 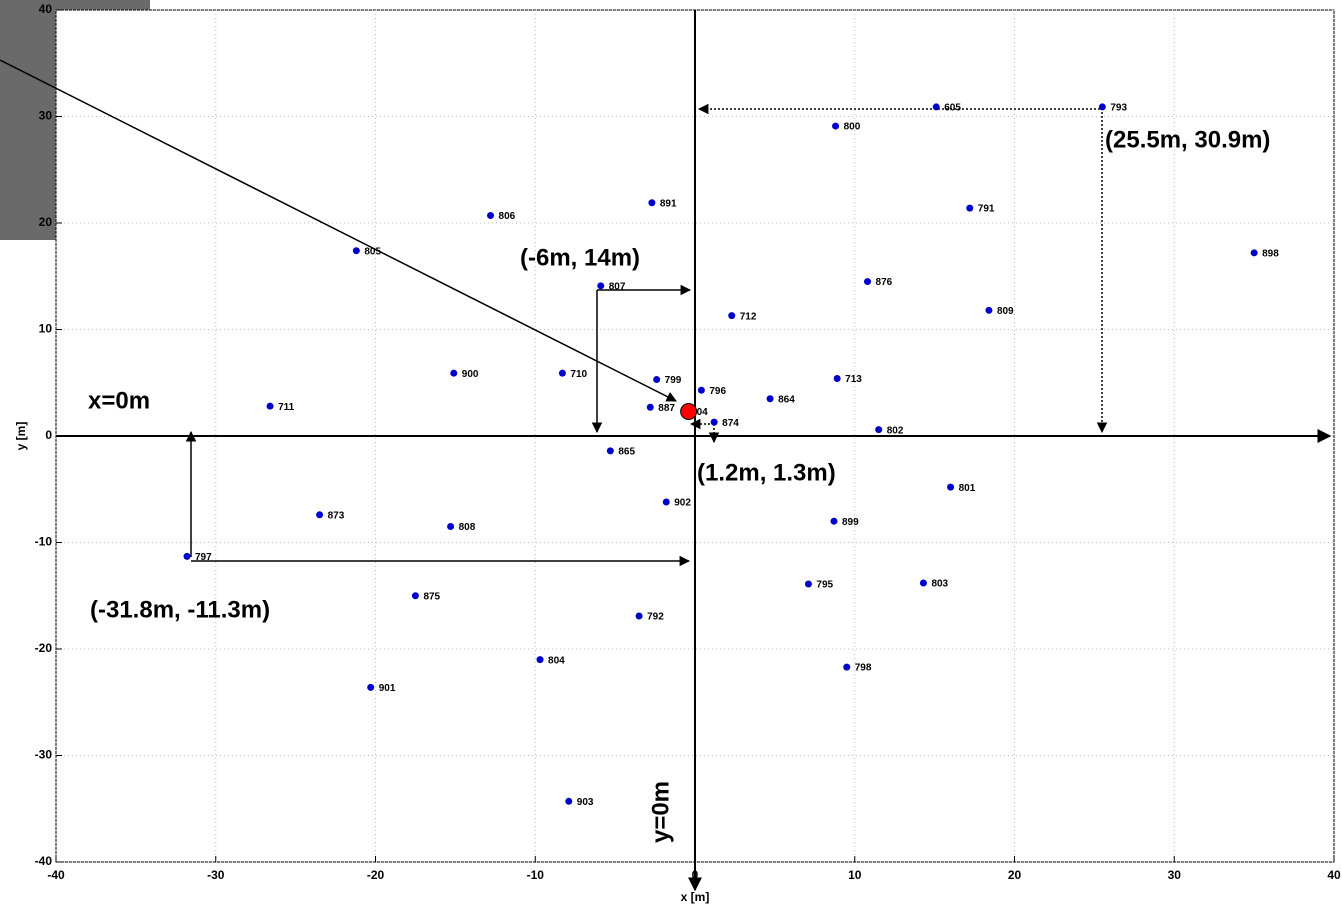 I want to click on point-label: 865, so click(x=626, y=452).